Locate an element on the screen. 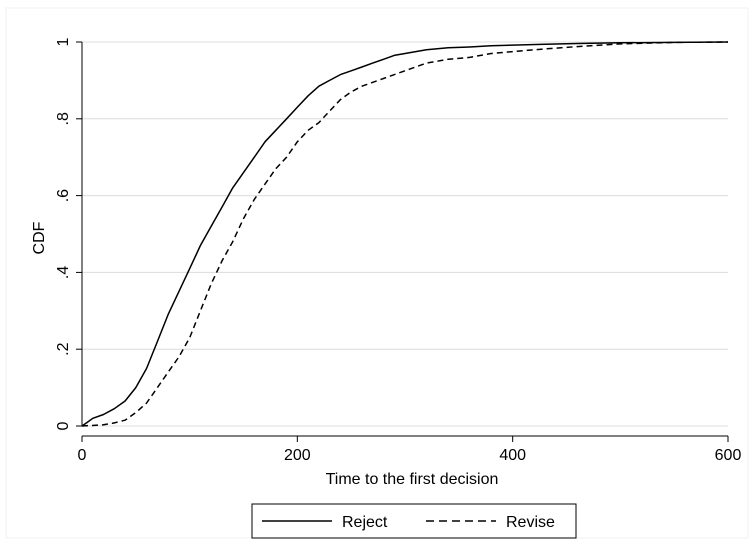 Image resolution: width=754 pixels, height=554 pixels. x-tick-label-2: 400 is located at coordinates (512, 455).